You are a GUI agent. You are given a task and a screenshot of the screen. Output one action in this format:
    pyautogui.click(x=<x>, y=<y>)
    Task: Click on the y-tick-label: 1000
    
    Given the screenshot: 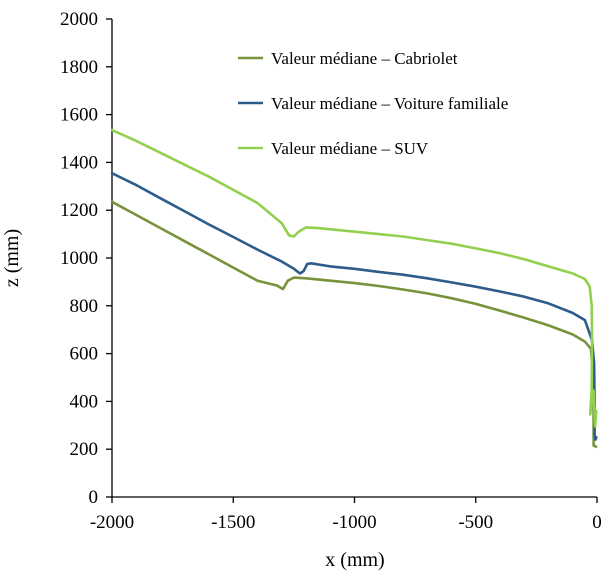 What is the action you would take?
    pyautogui.click(x=79, y=258)
    